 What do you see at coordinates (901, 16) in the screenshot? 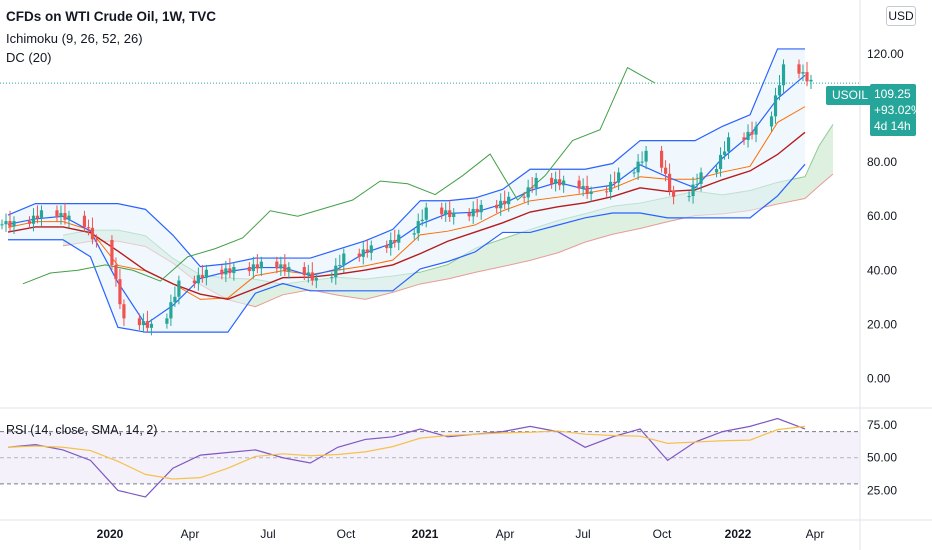
I see `currency-button: USD` at bounding box center [901, 16].